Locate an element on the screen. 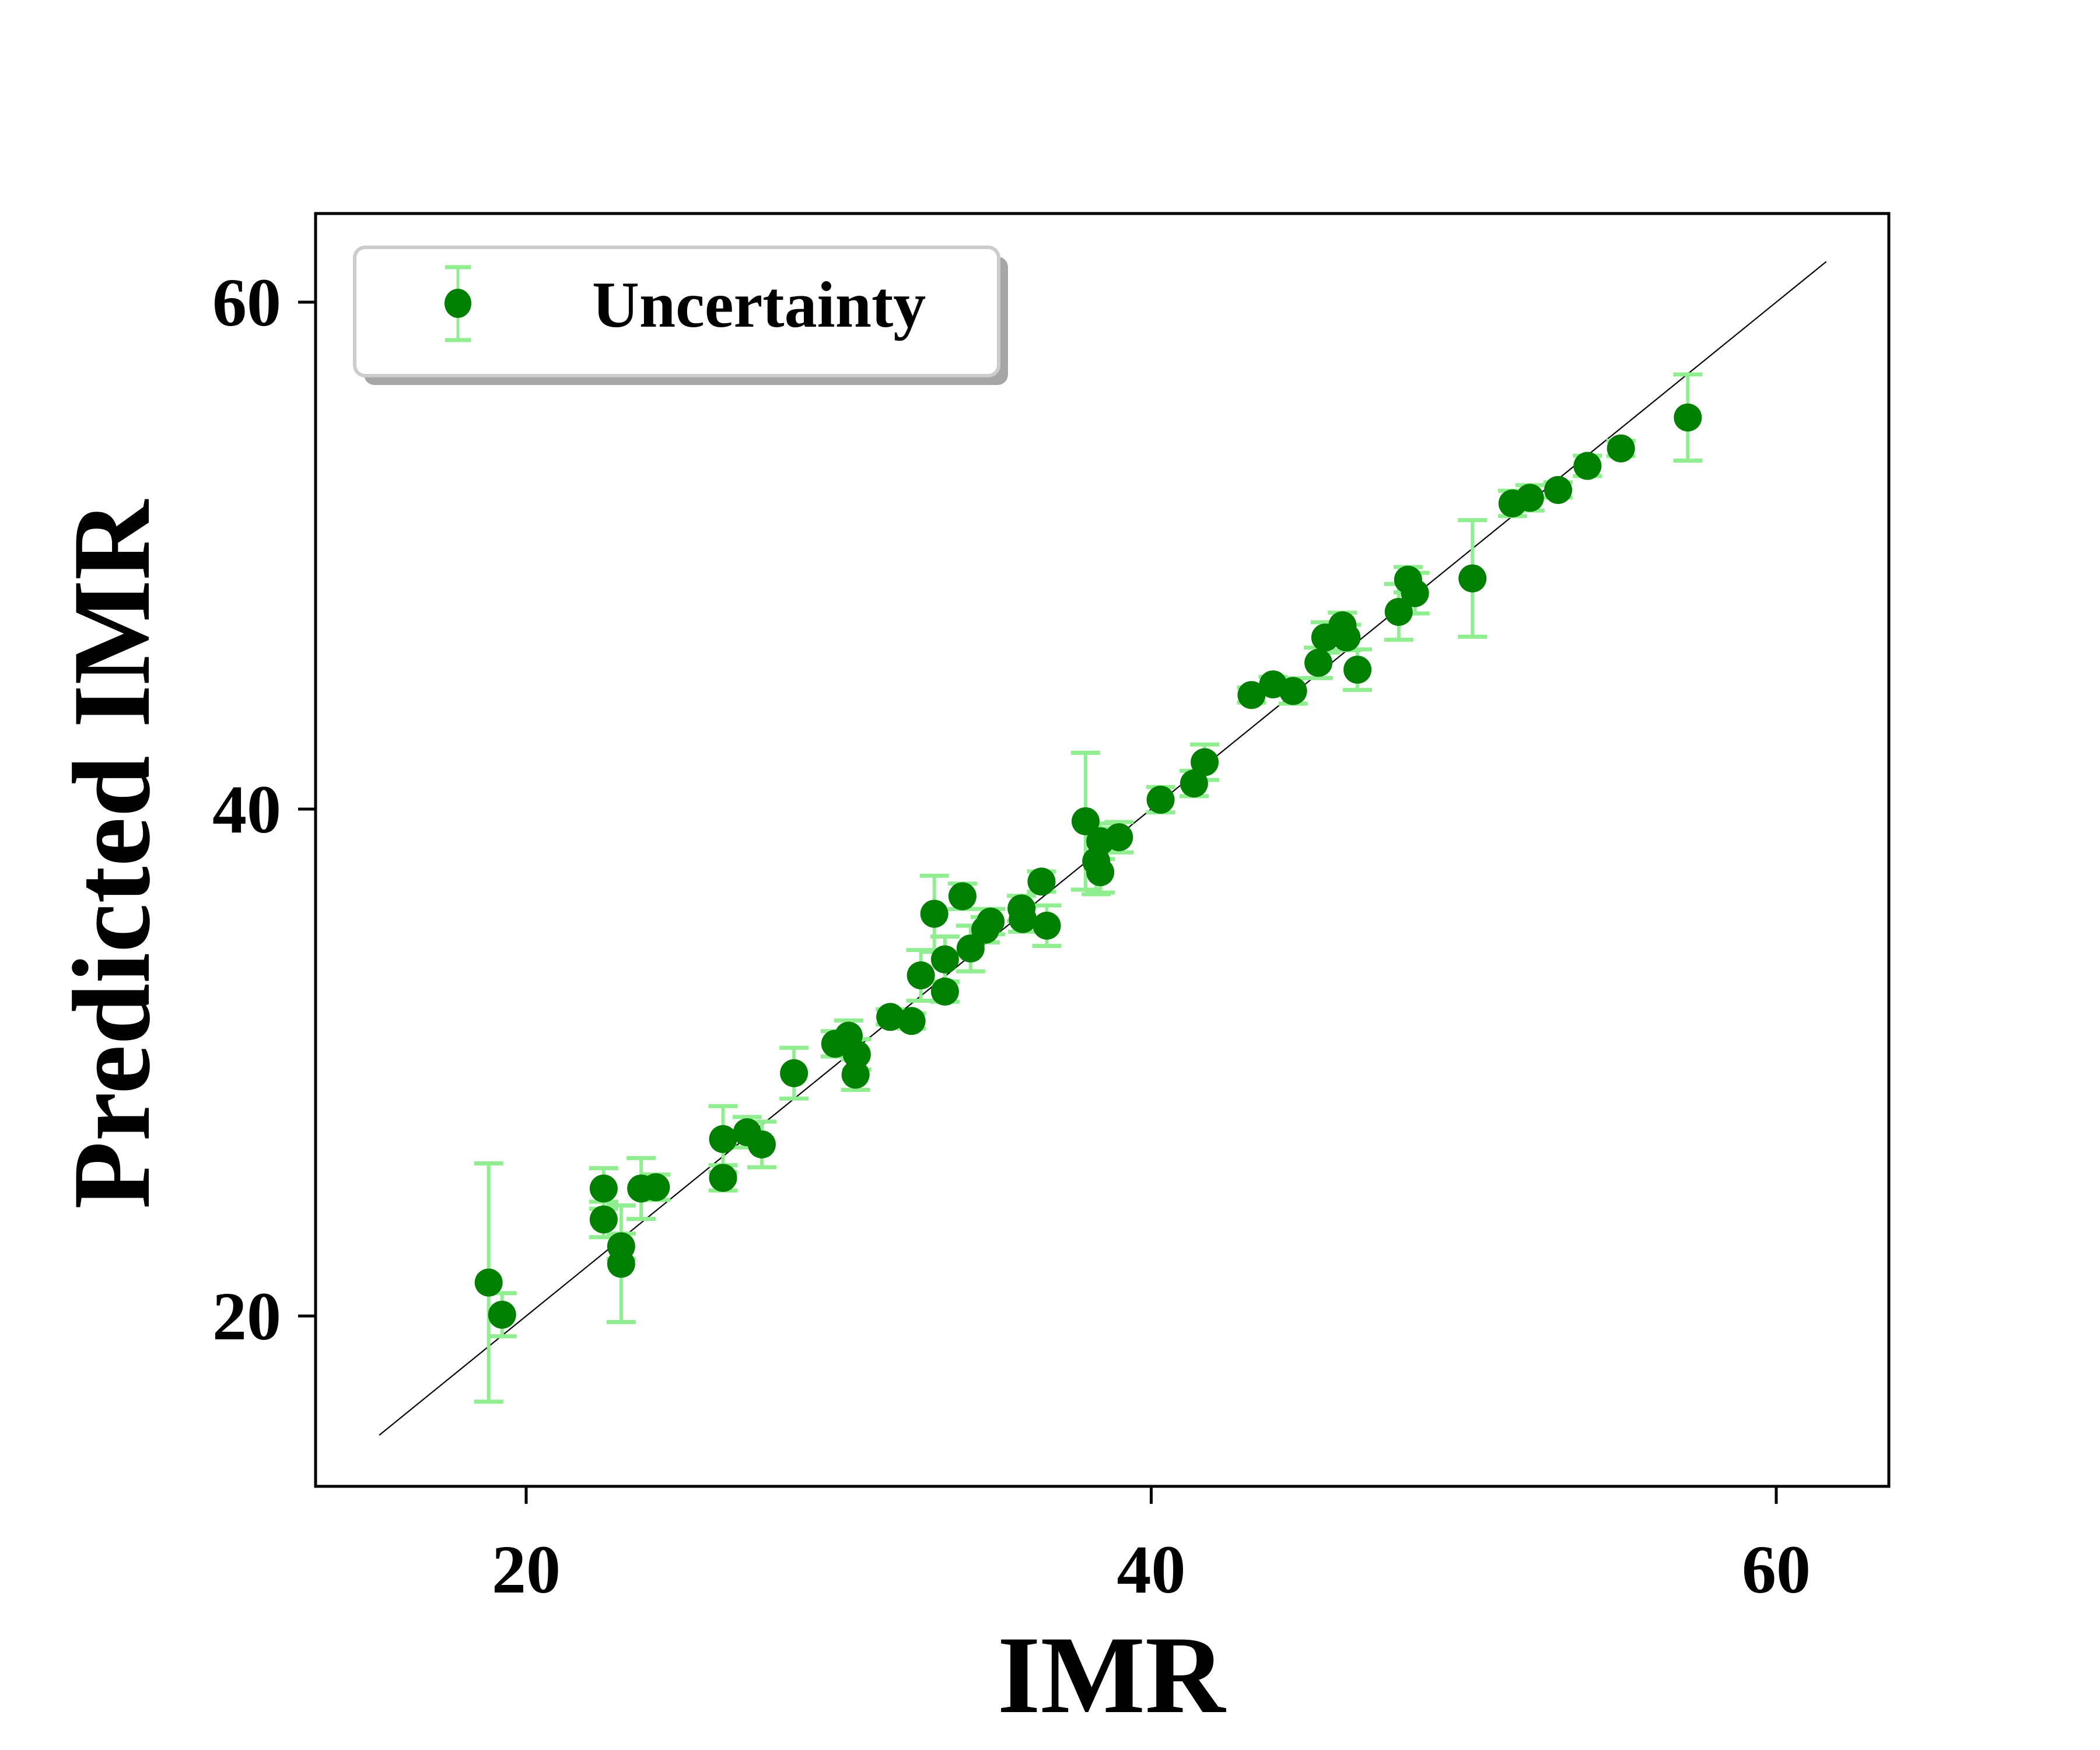  x-tick-label: 60 is located at coordinates (1776, 1569).